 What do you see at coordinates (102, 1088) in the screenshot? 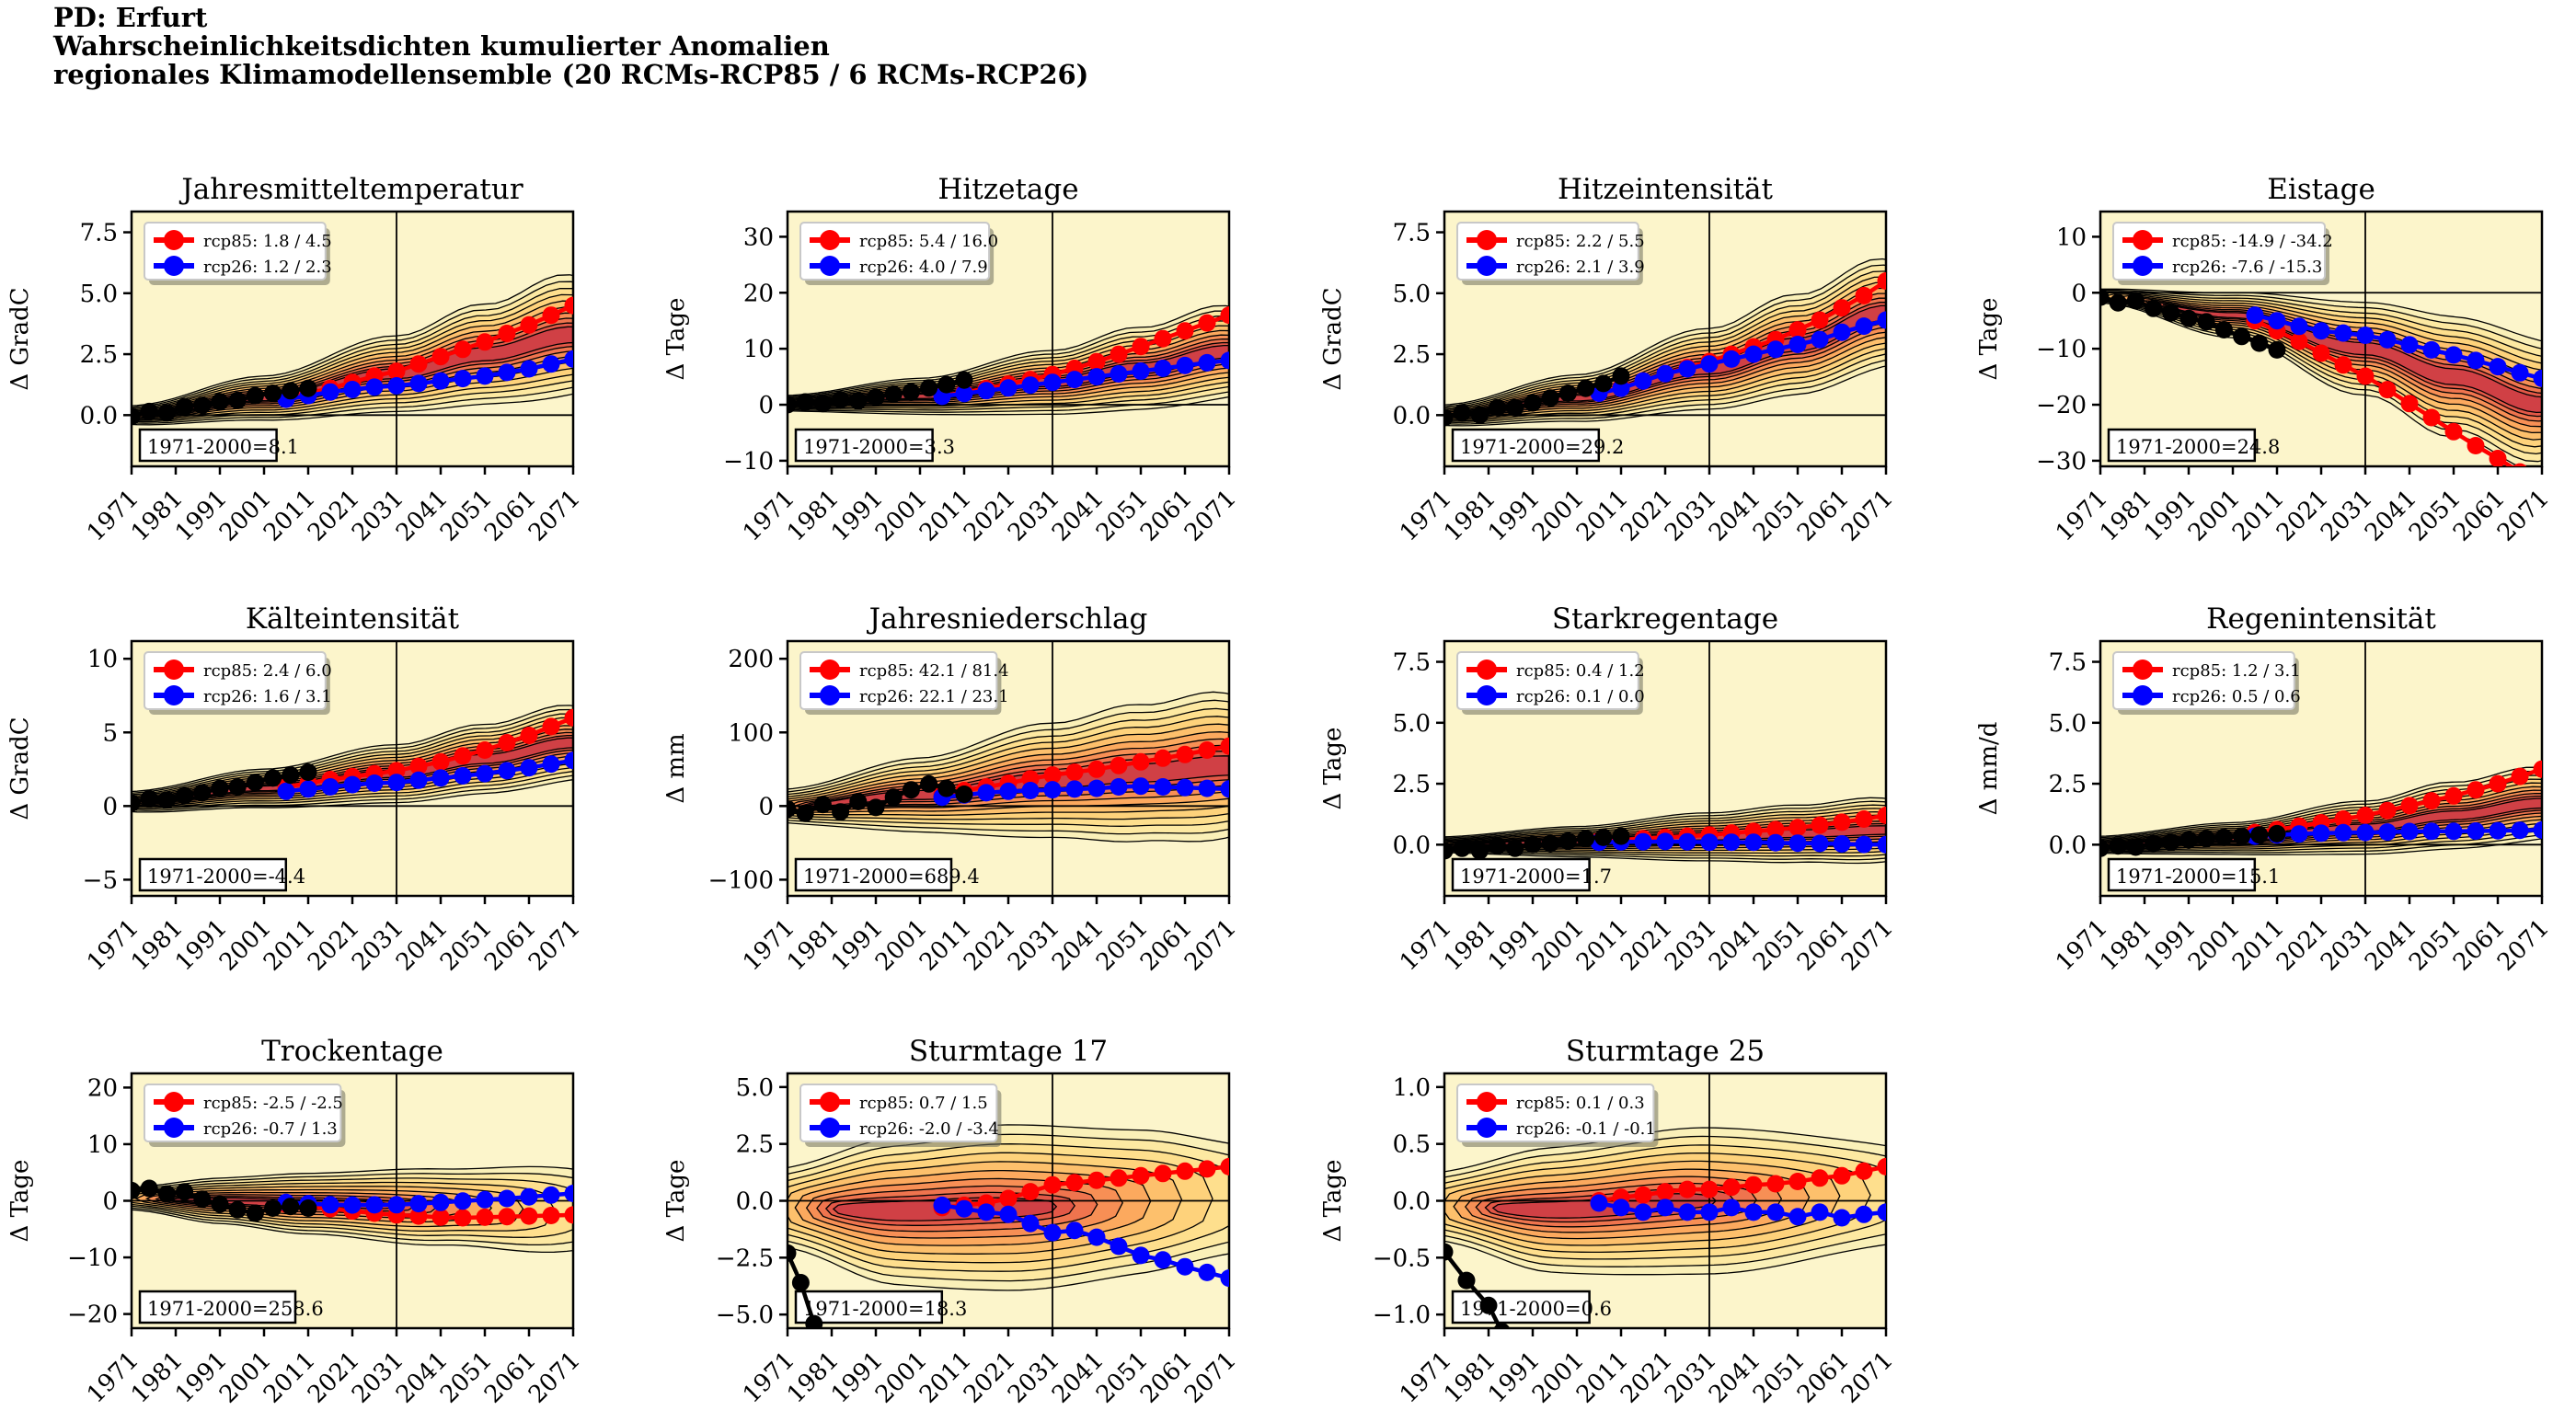
I see `y-tick-label: 20` at bounding box center [102, 1088].